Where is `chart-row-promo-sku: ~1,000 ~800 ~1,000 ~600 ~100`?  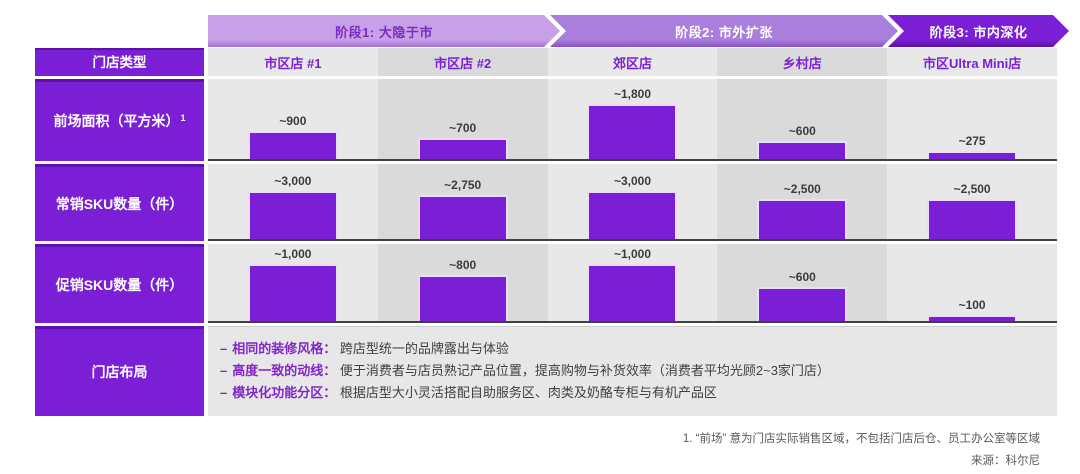
chart-row-promo-sku: ~1,000 ~800 ~1,000 ~600 ~100 is located at coordinates (632, 283).